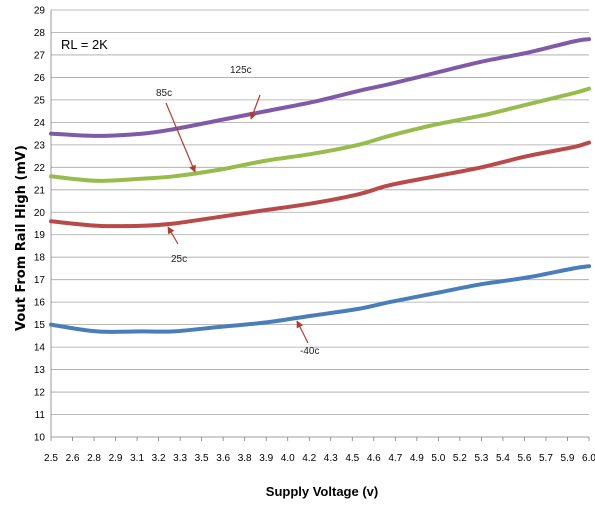 Image resolution: width=595 pixels, height=506 pixels. Describe the element at coordinates (84, 44) in the screenshot. I see `rl-annotation: RL = 2K` at that location.